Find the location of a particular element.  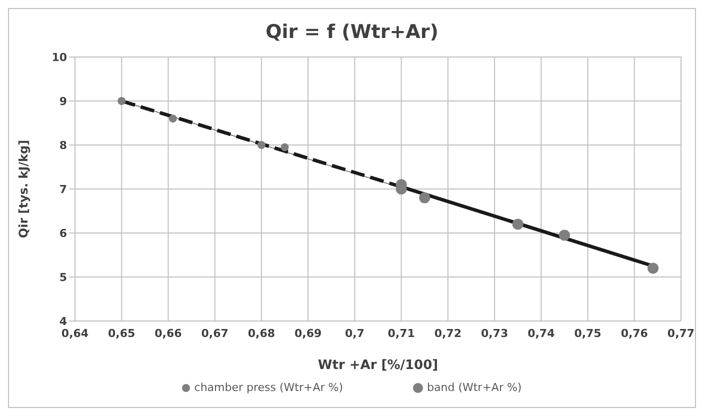

x-tick-label: 0,74 is located at coordinates (542, 333).